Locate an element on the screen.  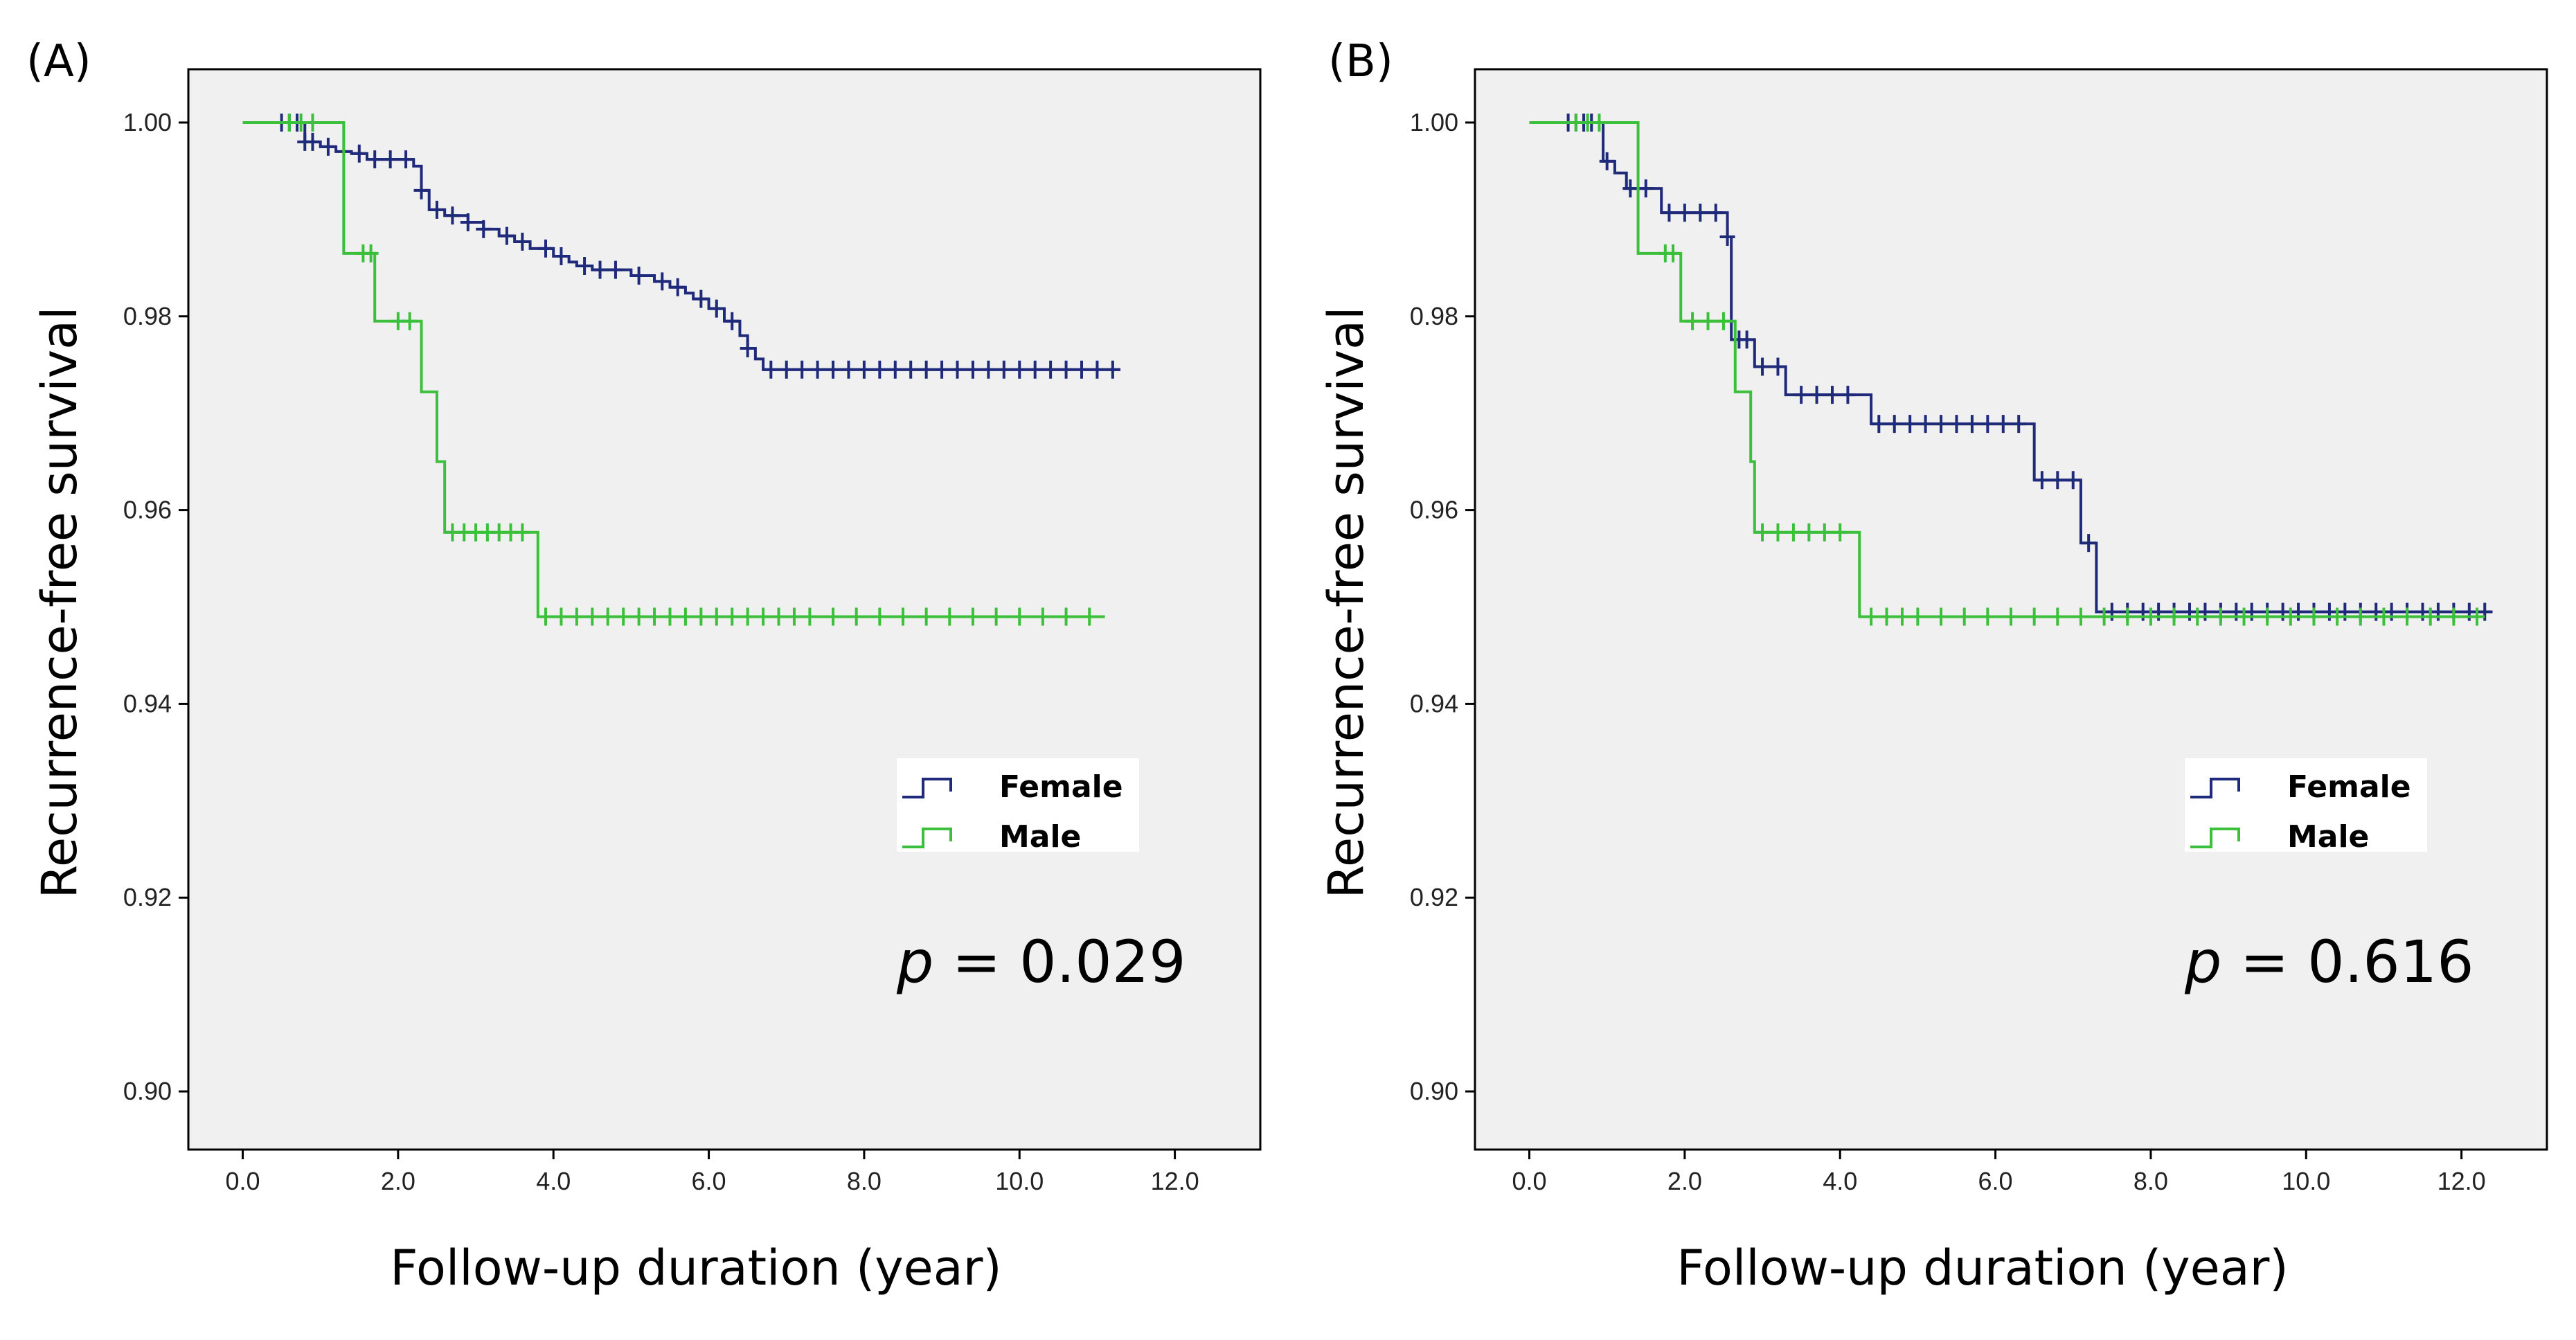
x-tick-label: 4.0 is located at coordinates (553, 1181).